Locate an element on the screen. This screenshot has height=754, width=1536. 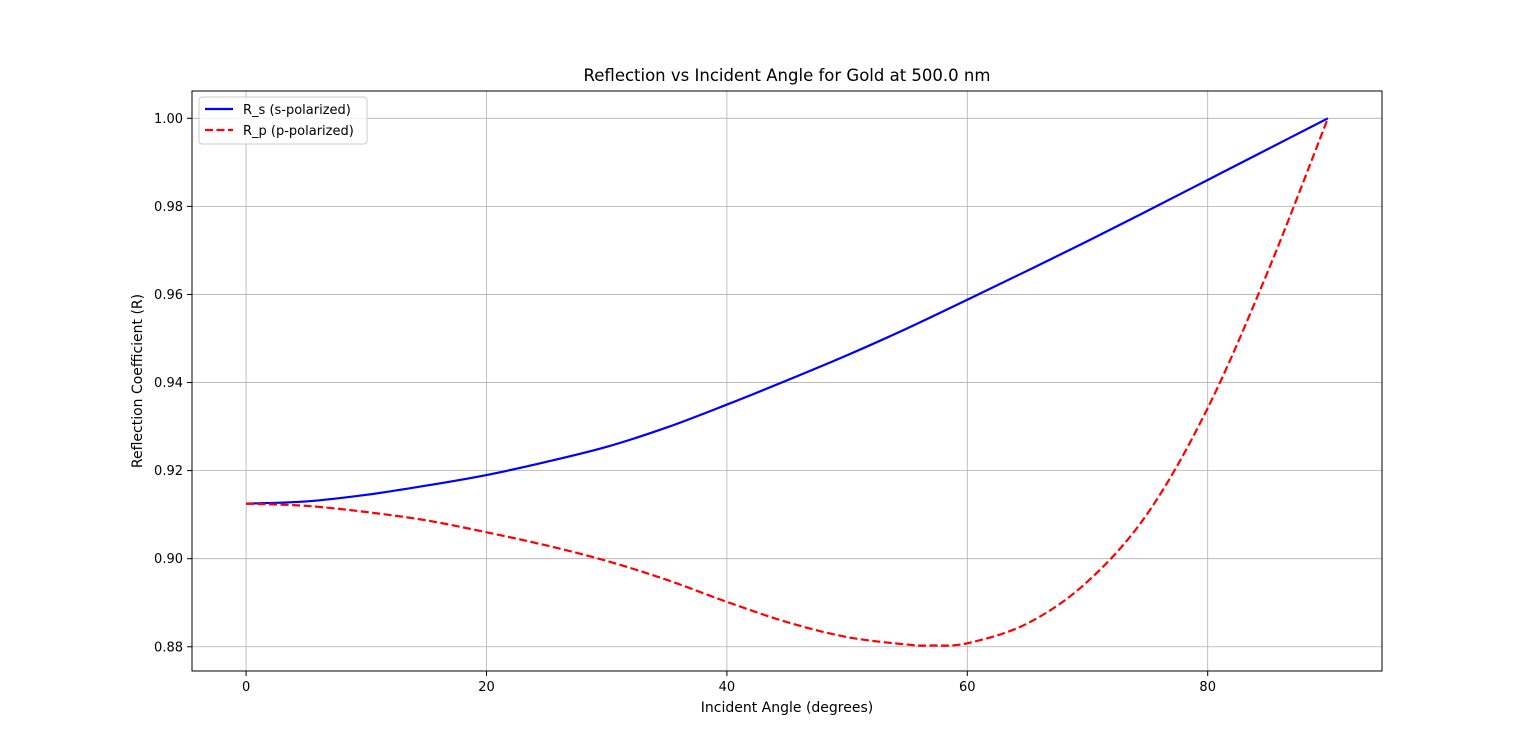
x-axis-label: Incident Angle (degrees) is located at coordinates (787, 708).